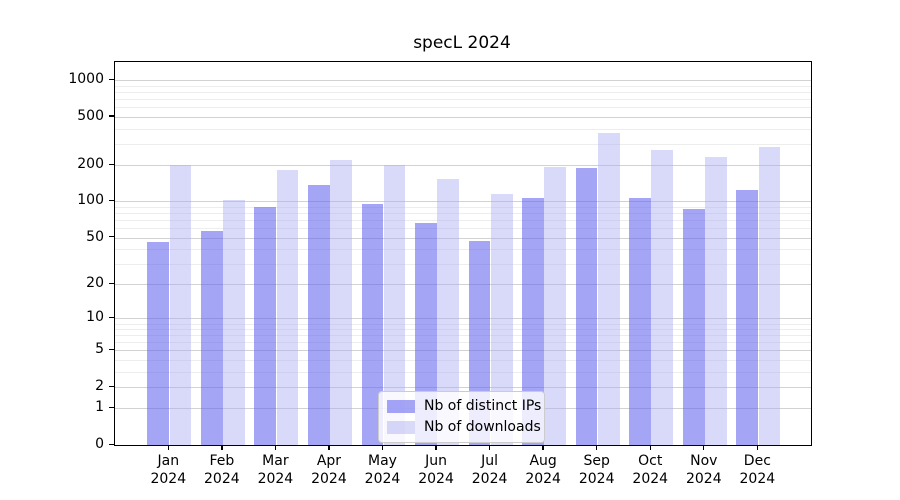 This screenshot has height=500, width=900. What do you see at coordinates (329, 470) in the screenshot?
I see `x-tick-label-apr: Apr 2024` at bounding box center [329, 470].